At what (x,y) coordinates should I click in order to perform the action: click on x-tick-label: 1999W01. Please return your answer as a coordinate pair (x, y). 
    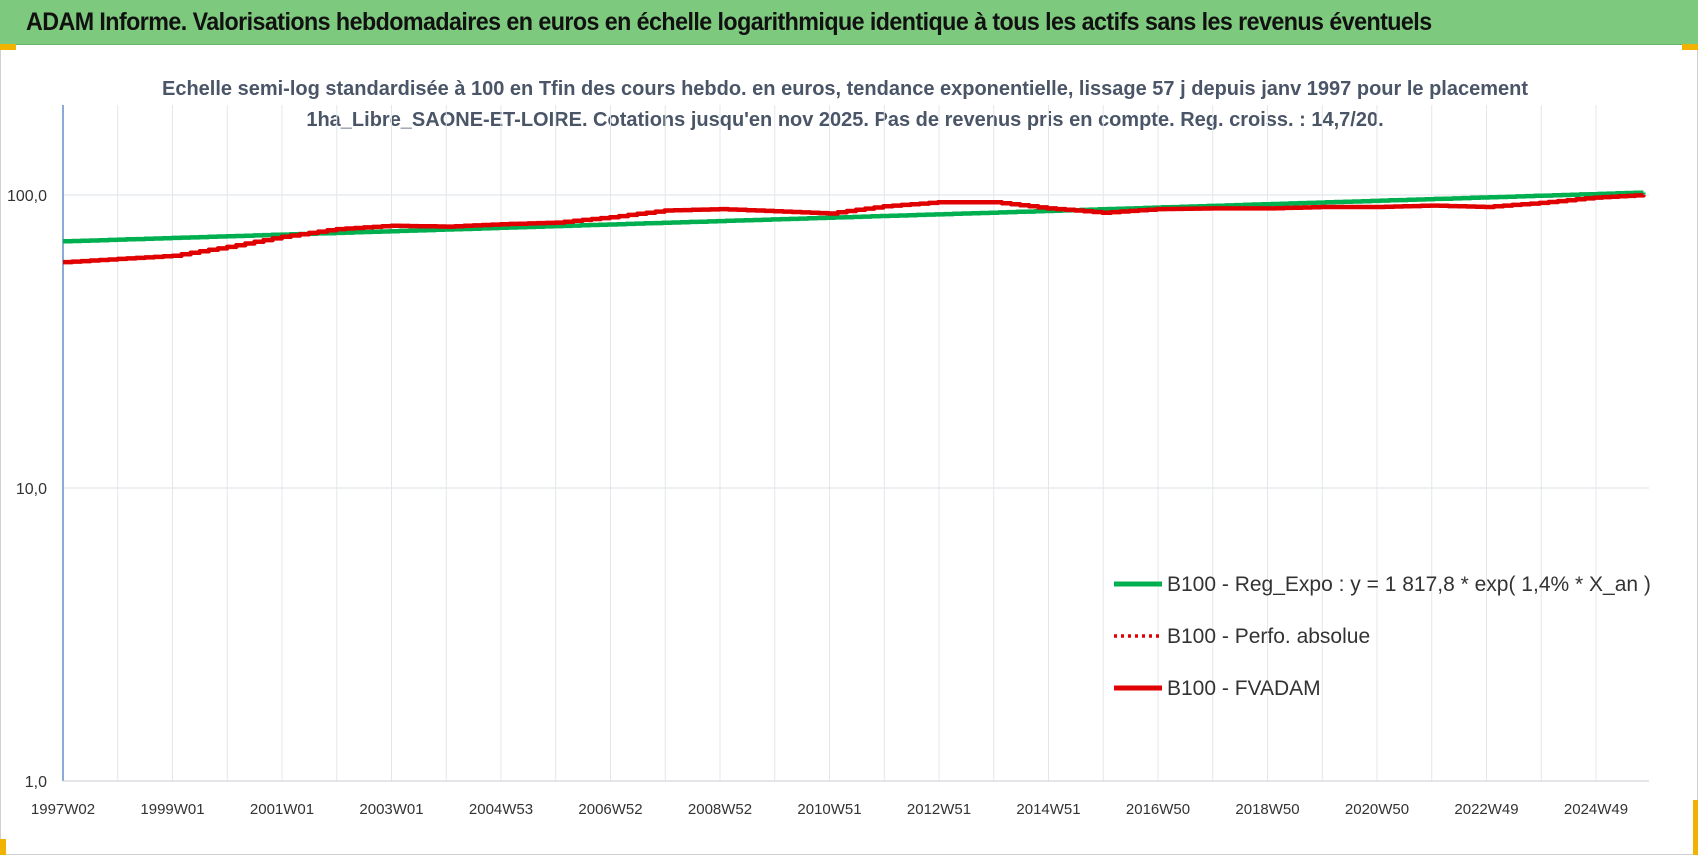
    Looking at the image, I should click on (172, 809).